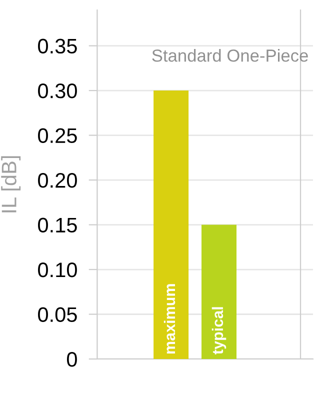 Image resolution: width=324 pixels, height=400 pixels. I want to click on y-axis-title: IL [dB], so click(11, 184).